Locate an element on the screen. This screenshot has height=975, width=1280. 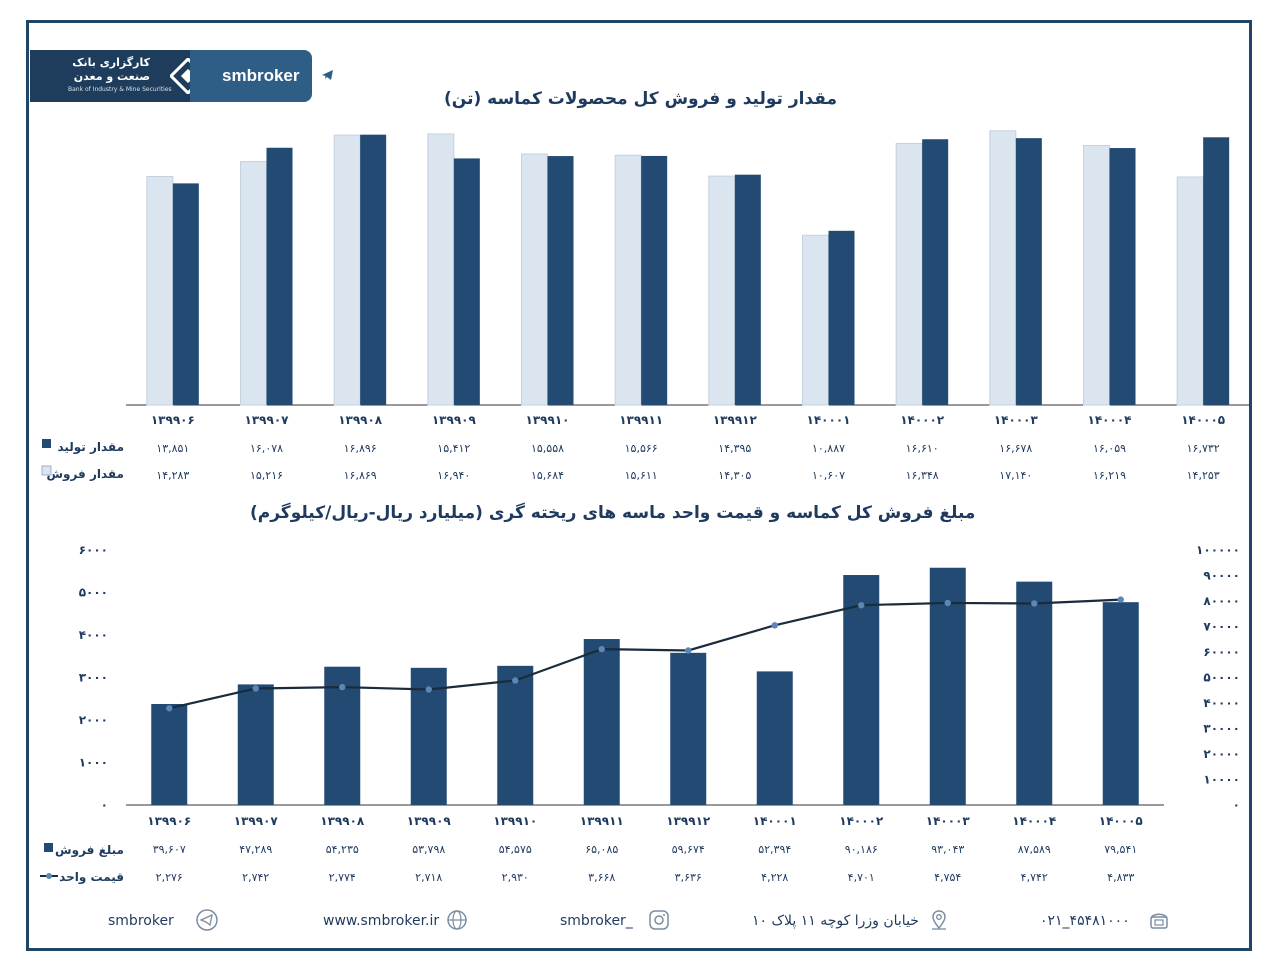
sales-amount-value-label: ۸۷,۵۸۹ is located at coordinates (1034, 849).